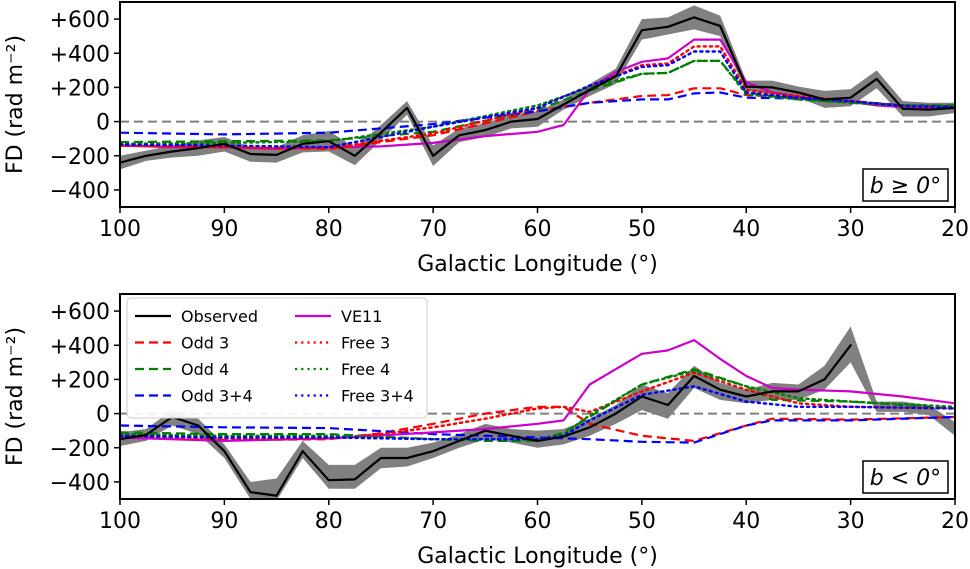 The image size is (970, 569). What do you see at coordinates (219, 316) in the screenshot?
I see `legend-label: Observed` at bounding box center [219, 316].